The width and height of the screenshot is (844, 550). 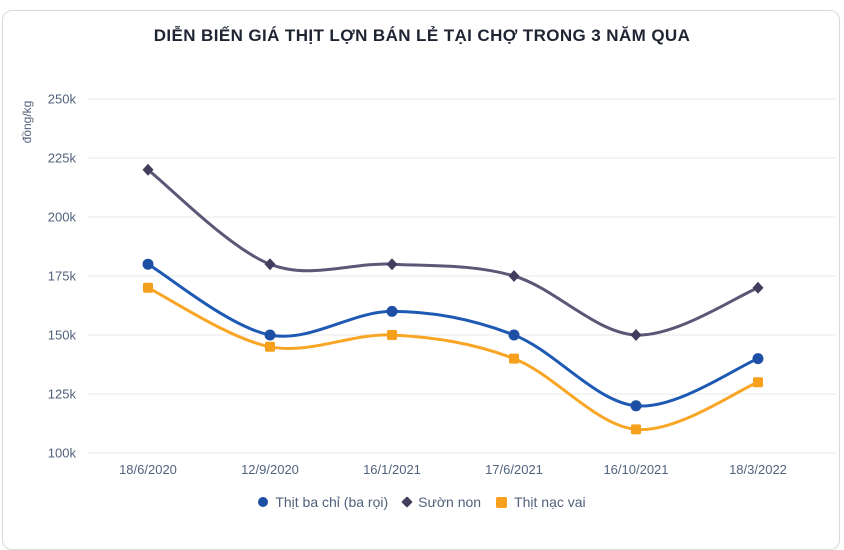 I want to click on square-icon, so click(x=502, y=502).